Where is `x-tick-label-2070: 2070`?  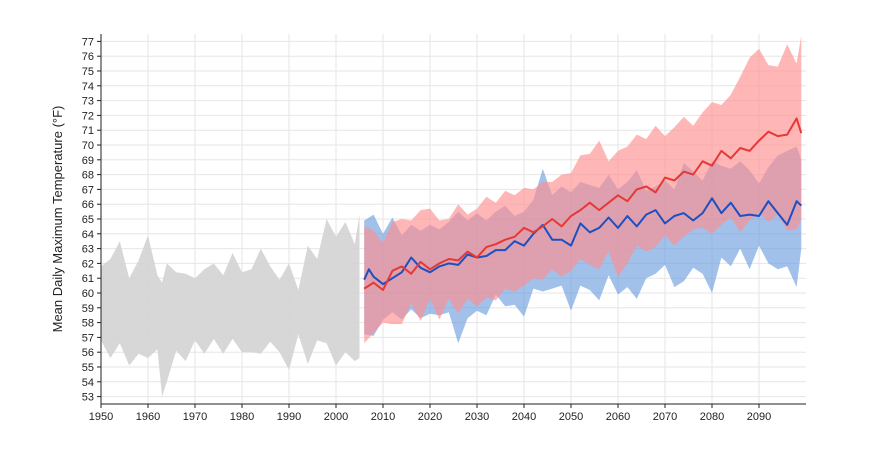 x-tick-label-2070: 2070 is located at coordinates (665, 417).